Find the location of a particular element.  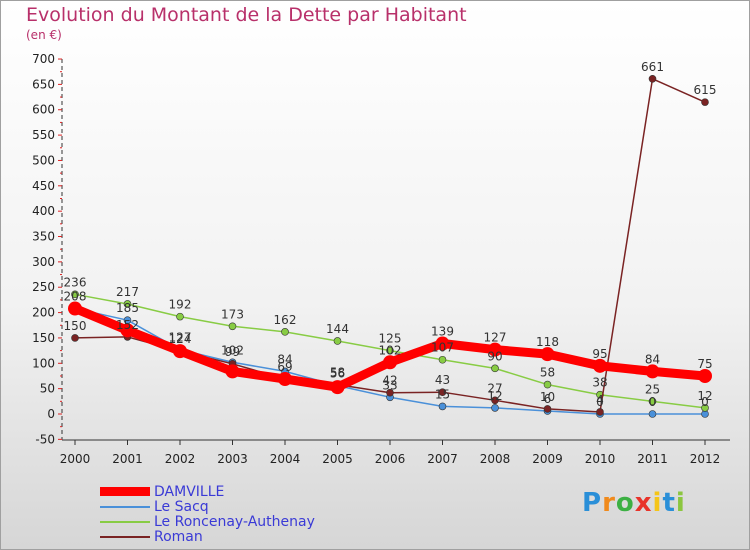

data-label: 25 is located at coordinates (652, 389).